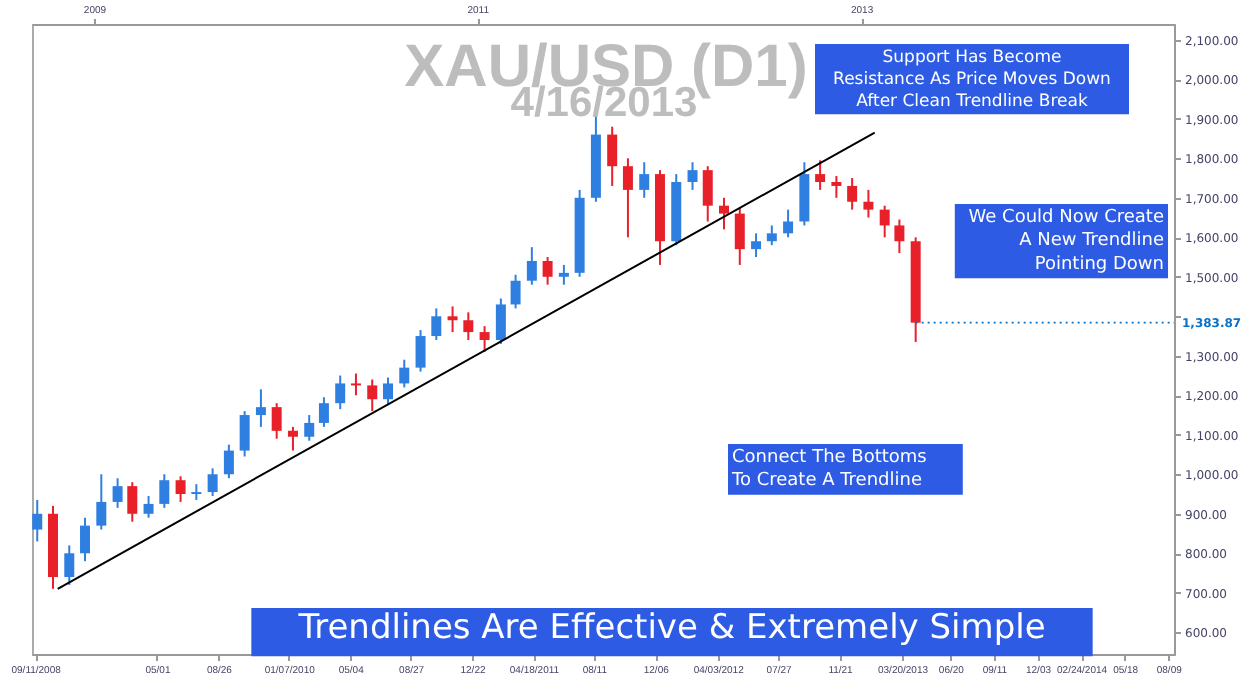 The width and height of the screenshot is (1250, 686). What do you see at coordinates (829, 470) in the screenshot?
I see `annotation: Connect The Bottoms To Create A Trendline` at bounding box center [829, 470].